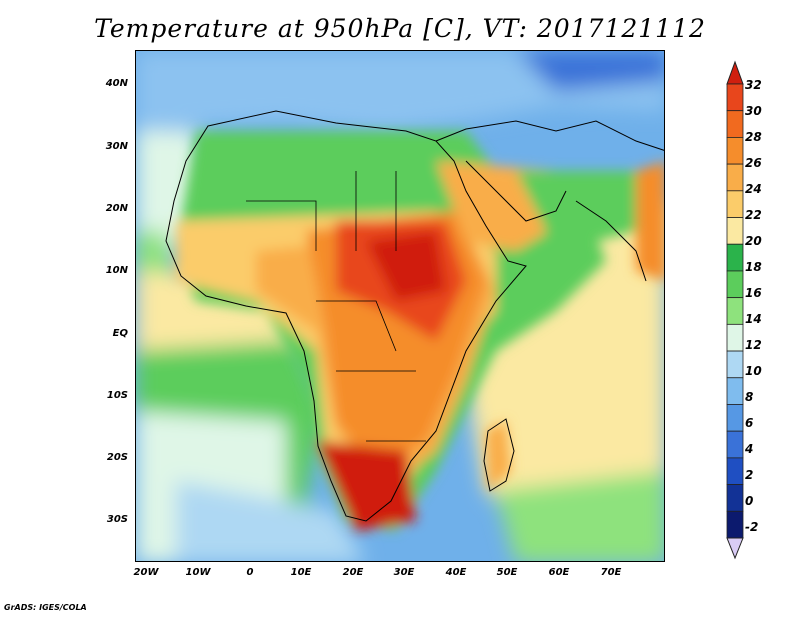 The width and height of the screenshot is (800, 618). I want to click on colorbar-bottom-arrow, so click(735, 548).